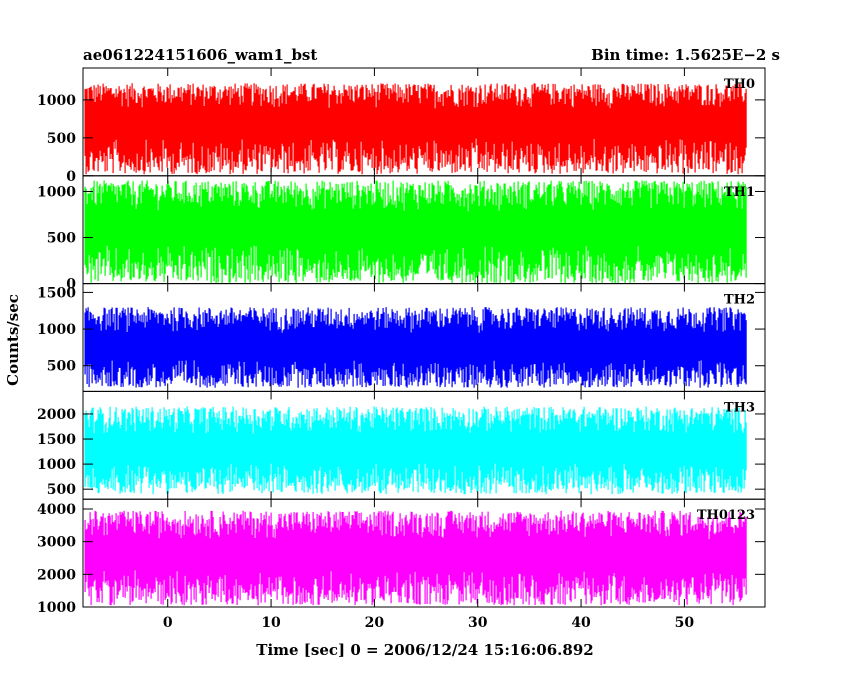 Image resolution: width=850 pixels, height=680 pixels. Describe the element at coordinates (416, 554) in the screenshot. I see `series-core-th0123` at that location.